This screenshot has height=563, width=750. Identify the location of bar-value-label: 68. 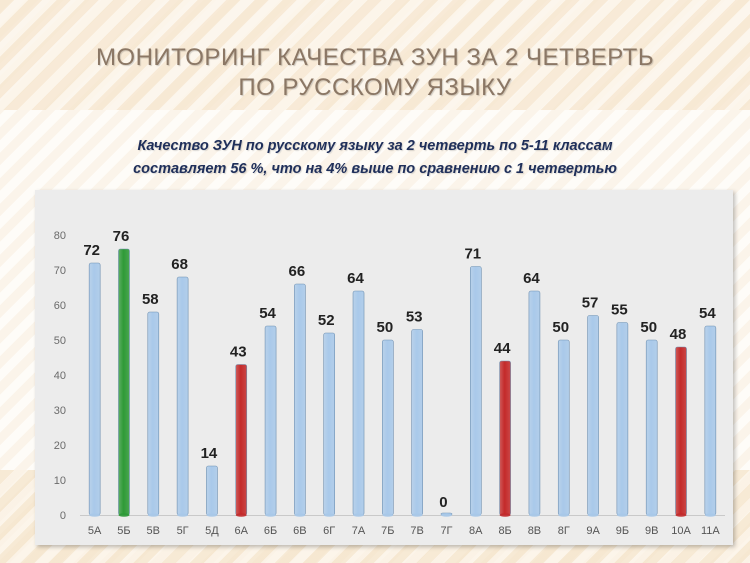
(179, 264).